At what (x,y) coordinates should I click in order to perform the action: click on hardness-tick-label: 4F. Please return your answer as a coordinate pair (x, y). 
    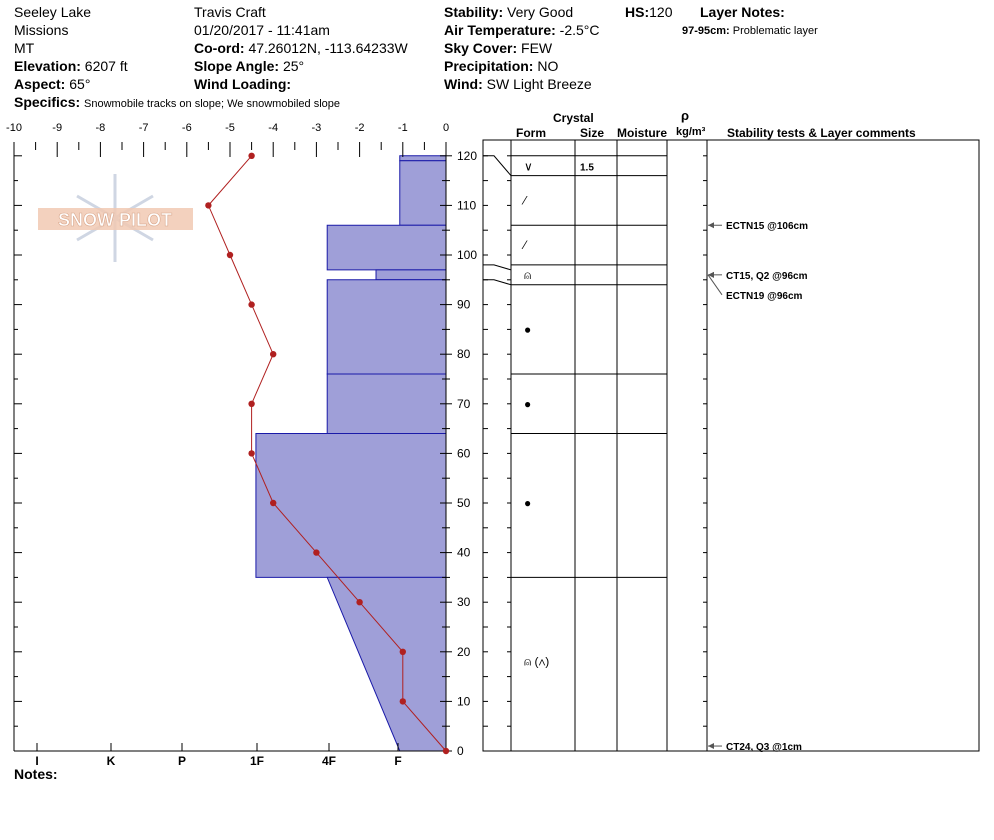
    Looking at the image, I should click on (329, 761).